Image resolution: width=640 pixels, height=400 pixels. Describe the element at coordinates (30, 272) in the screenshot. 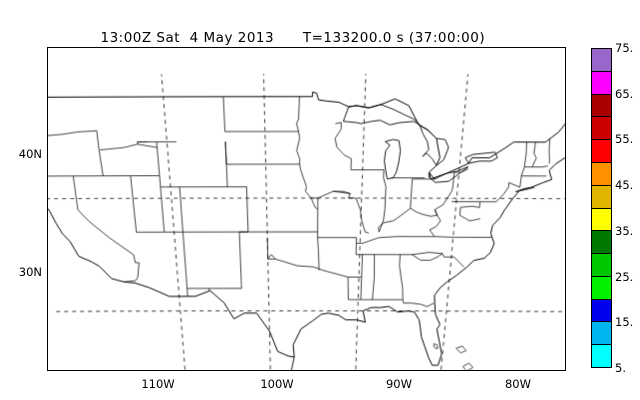

I see `y-tick-label-30n: 30N` at that location.